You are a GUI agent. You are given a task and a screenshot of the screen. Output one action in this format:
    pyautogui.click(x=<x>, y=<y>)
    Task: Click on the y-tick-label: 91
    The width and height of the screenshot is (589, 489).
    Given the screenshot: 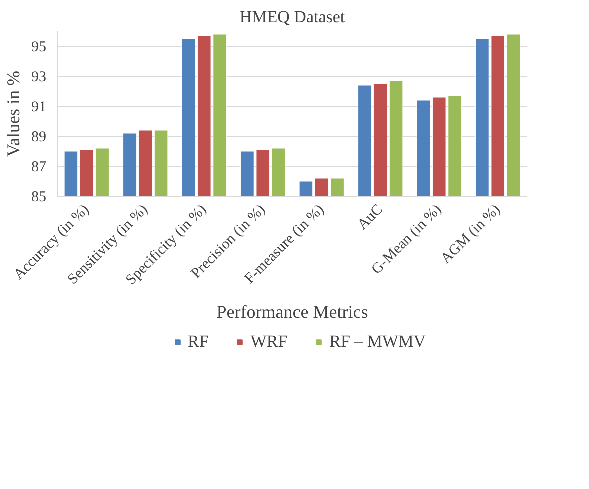 What is the action you would take?
    pyautogui.click(x=39, y=108)
    